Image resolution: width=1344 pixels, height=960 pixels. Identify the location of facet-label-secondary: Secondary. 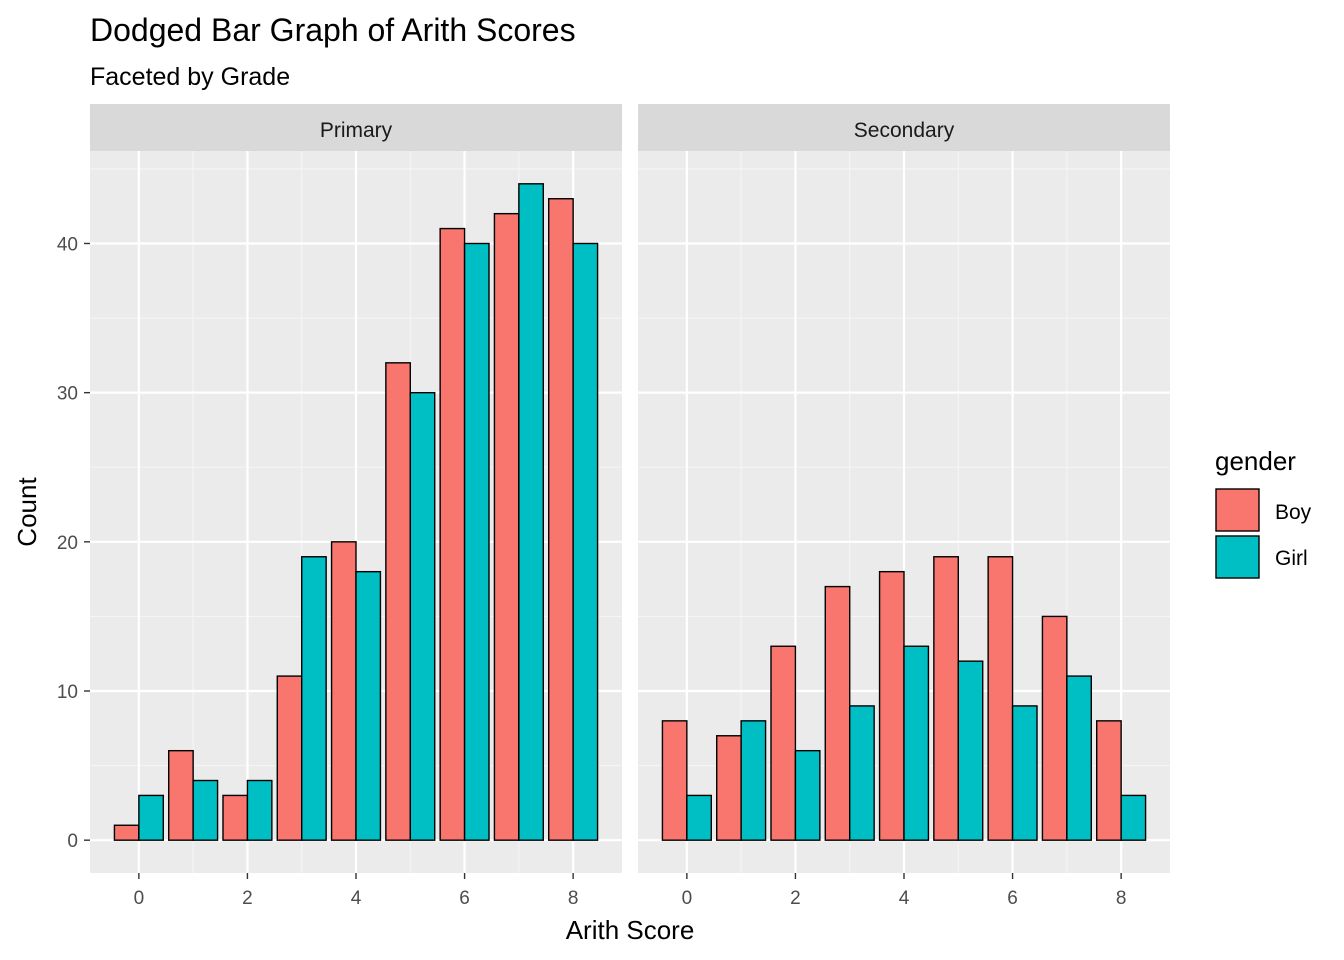
(904, 130).